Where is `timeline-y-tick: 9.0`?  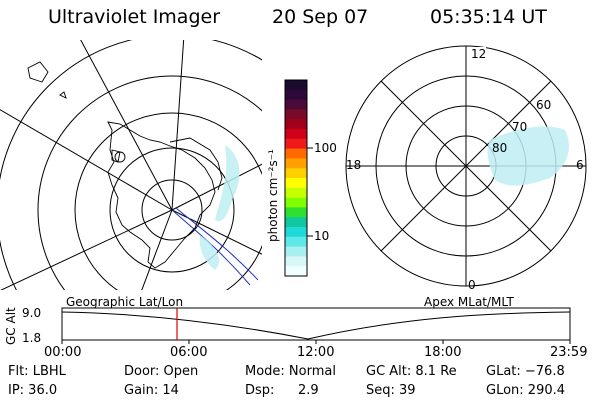 timeline-y-tick: 9.0 is located at coordinates (32, 313).